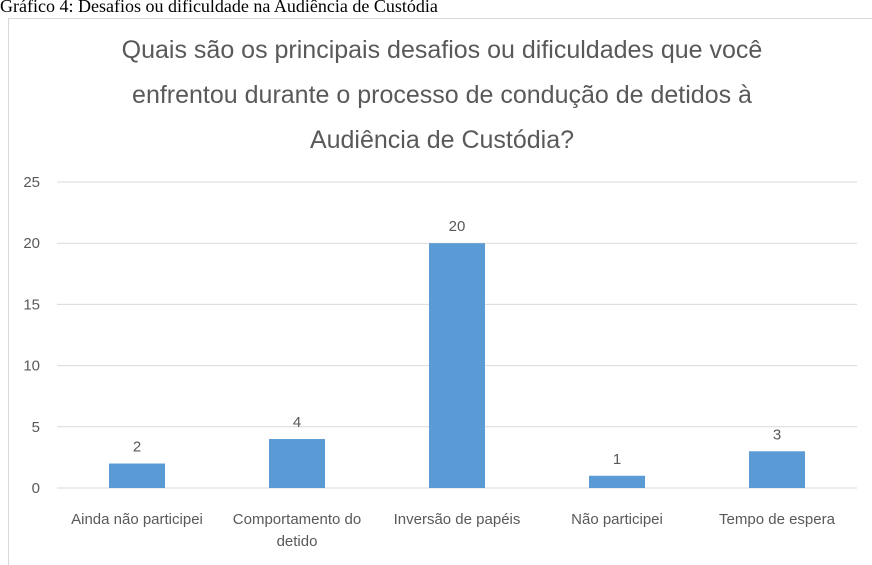 This screenshot has height=565, width=872. Describe the element at coordinates (31, 366) in the screenshot. I see `y-tick-label: 10` at that location.